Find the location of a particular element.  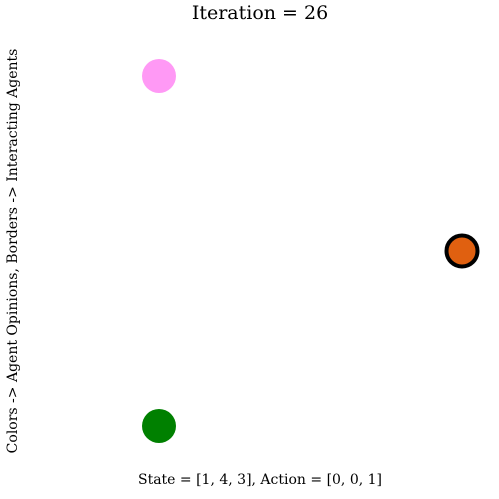

chart-title: Iteration = 26 is located at coordinates (260, 13).